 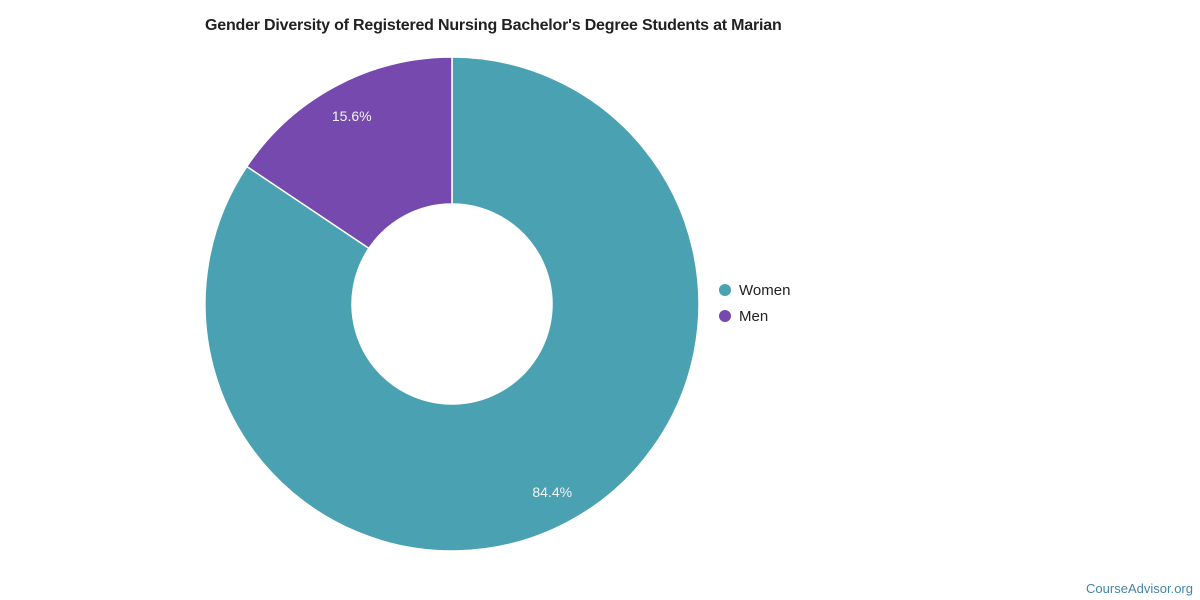 What do you see at coordinates (765, 290) in the screenshot?
I see `legend-label-women: Women` at bounding box center [765, 290].